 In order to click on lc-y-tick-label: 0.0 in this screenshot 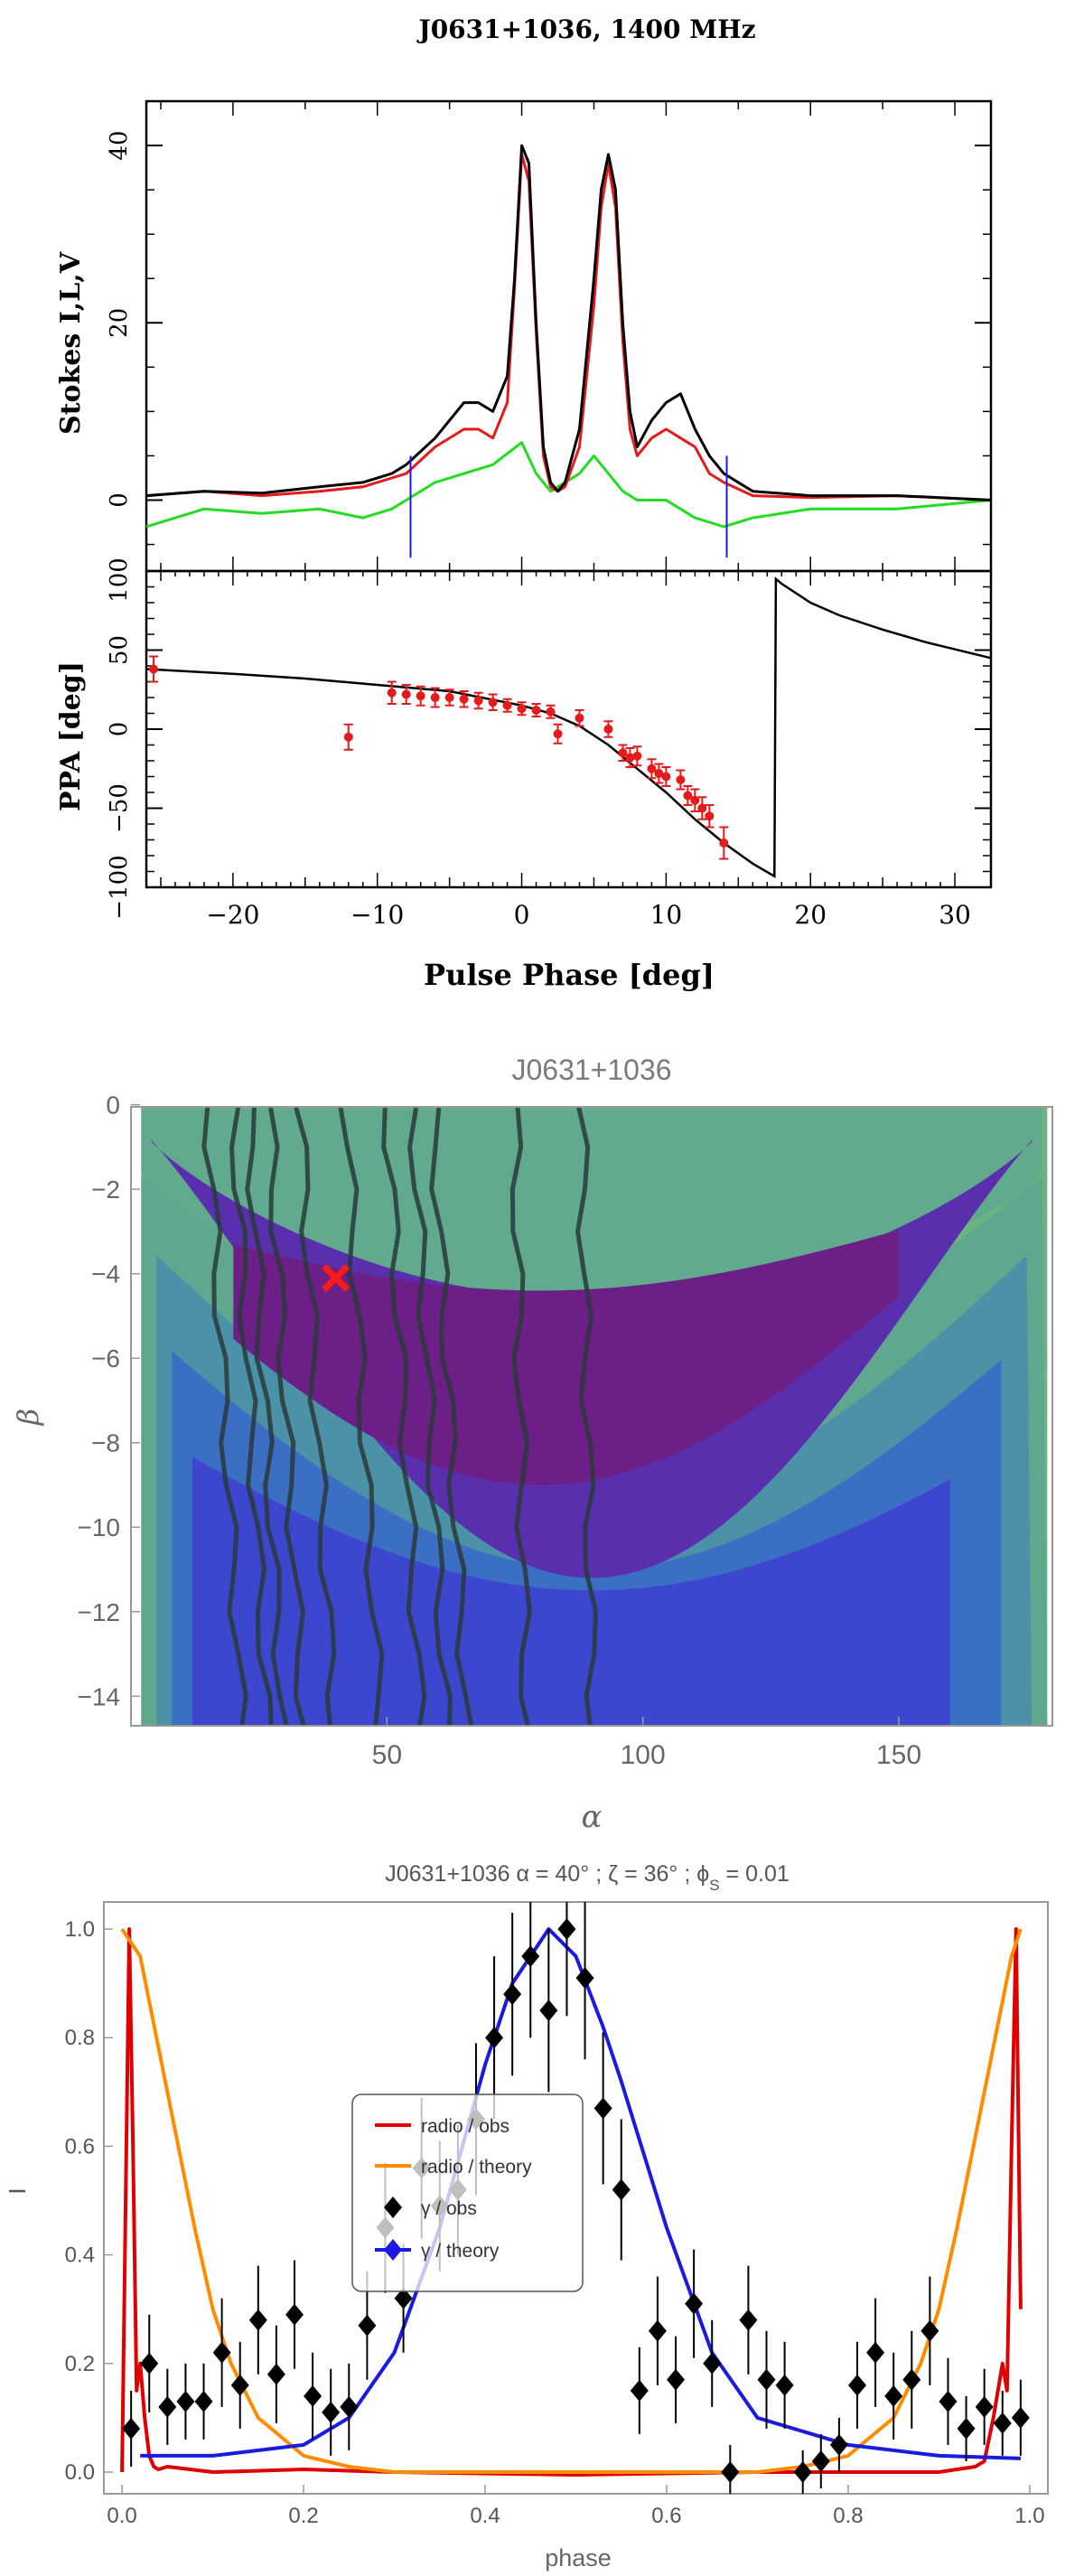, I will do `click(80, 2472)`.